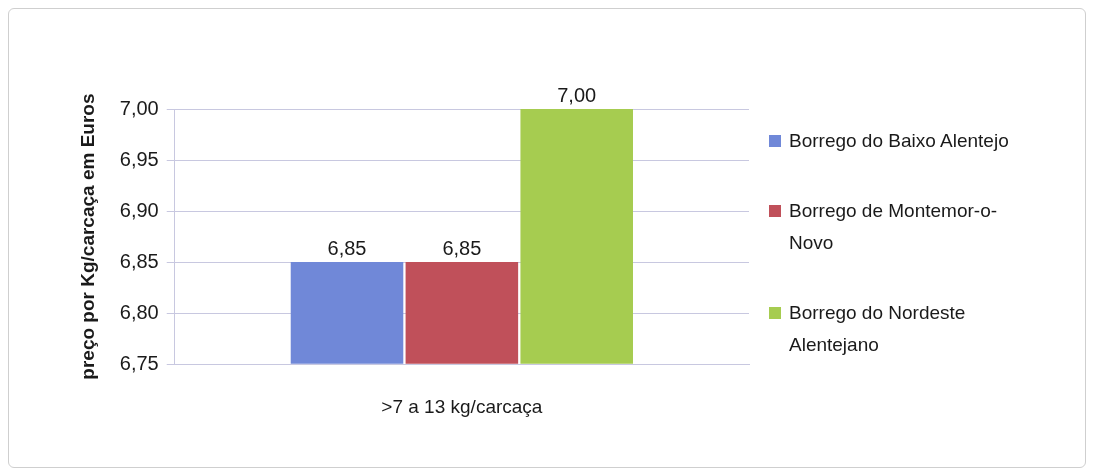 This screenshot has width=1094, height=476. Describe the element at coordinates (139, 107) in the screenshot. I see `y-tick-label: 7,00` at that location.